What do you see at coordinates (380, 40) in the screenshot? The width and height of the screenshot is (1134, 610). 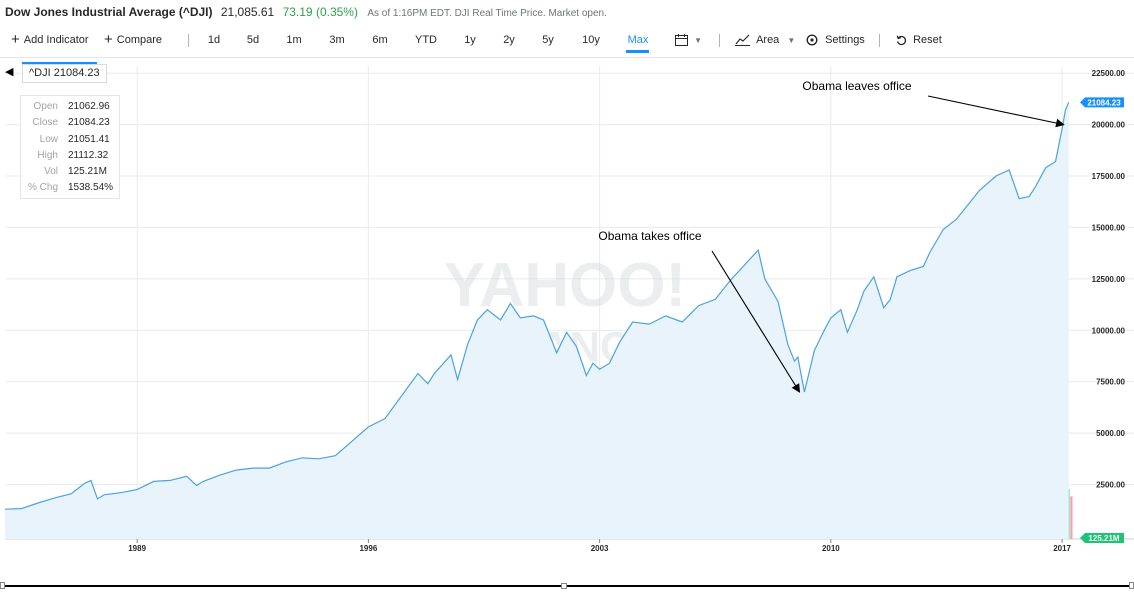 I see `range-6m: 6m` at bounding box center [380, 40].